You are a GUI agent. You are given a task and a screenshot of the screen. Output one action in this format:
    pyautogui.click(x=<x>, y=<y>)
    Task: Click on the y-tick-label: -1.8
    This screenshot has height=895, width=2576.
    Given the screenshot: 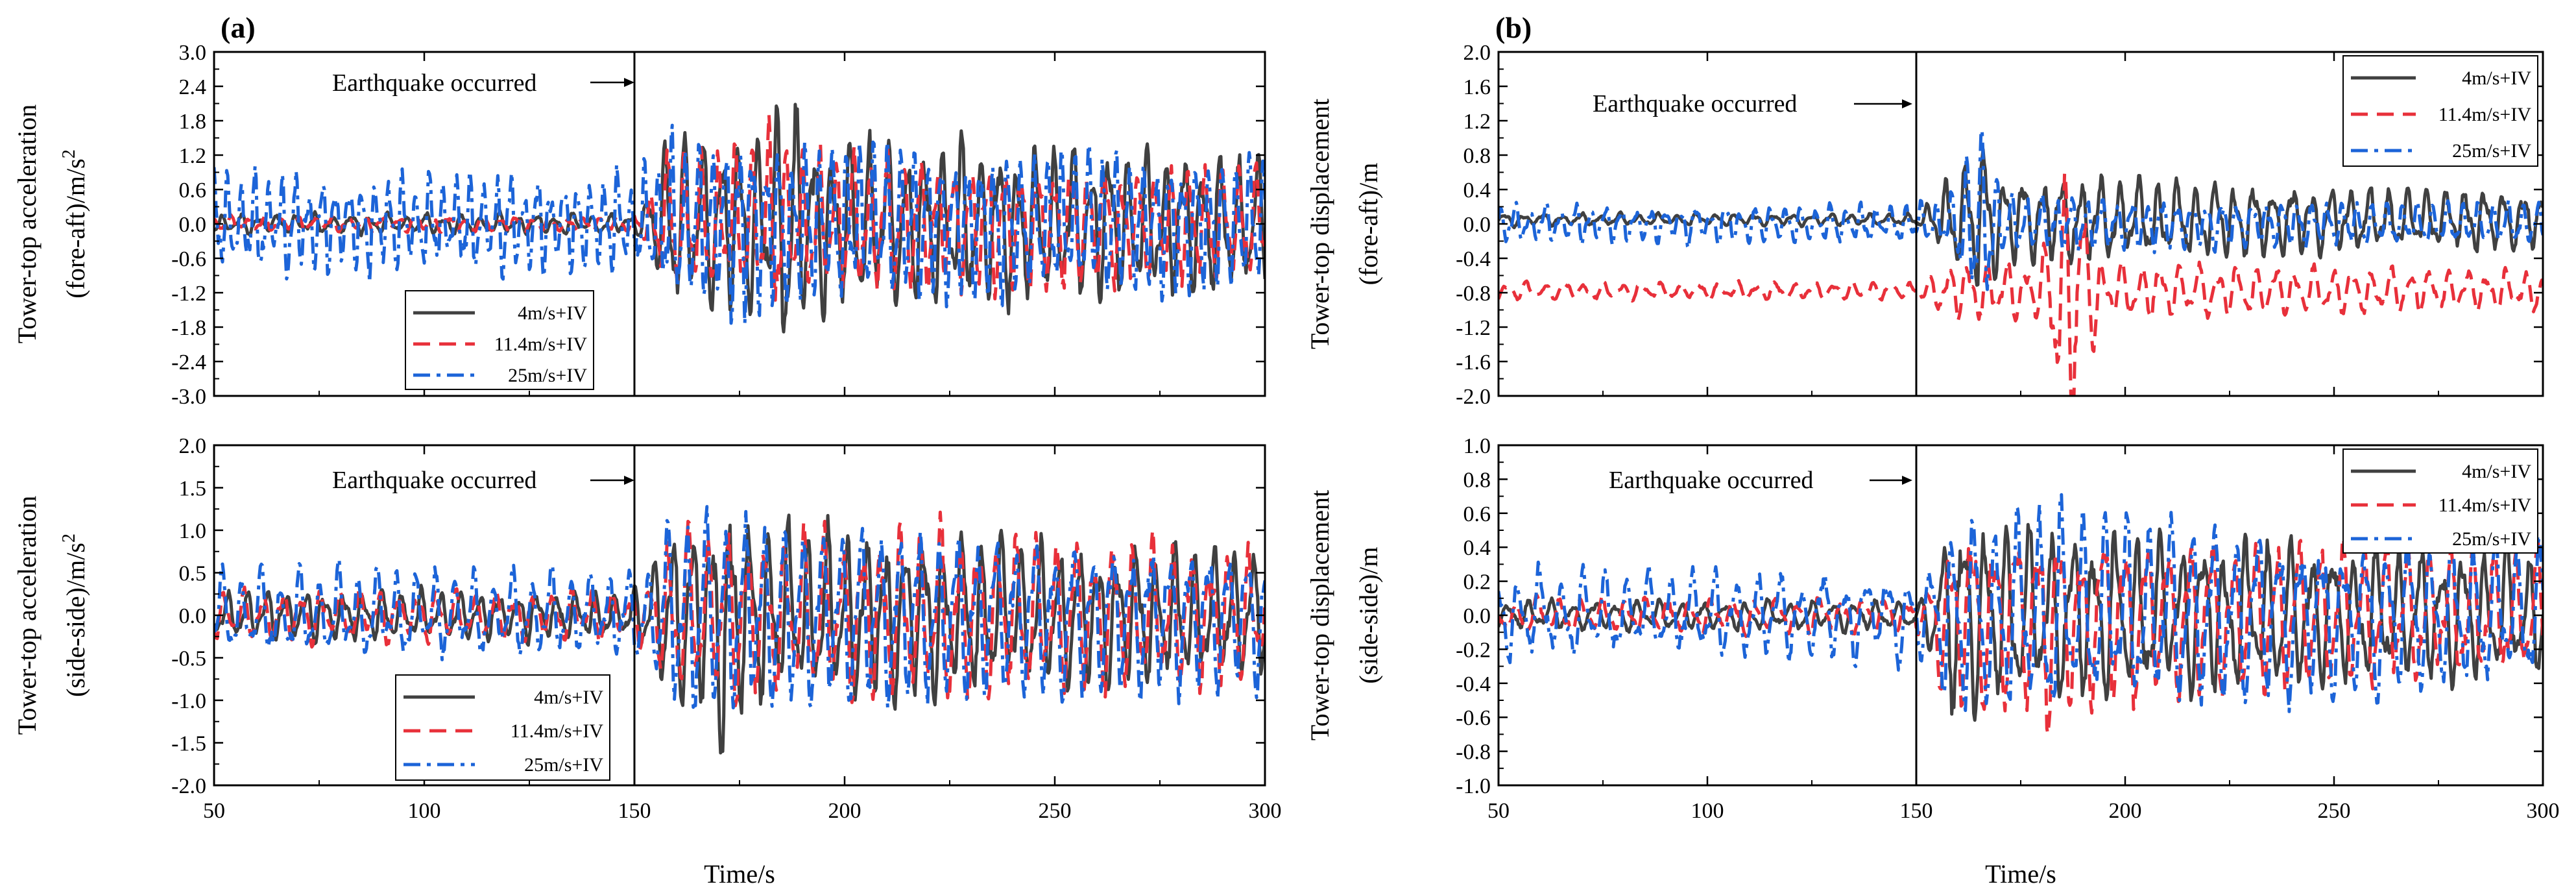 What is the action you would take?
    pyautogui.click(x=188, y=328)
    